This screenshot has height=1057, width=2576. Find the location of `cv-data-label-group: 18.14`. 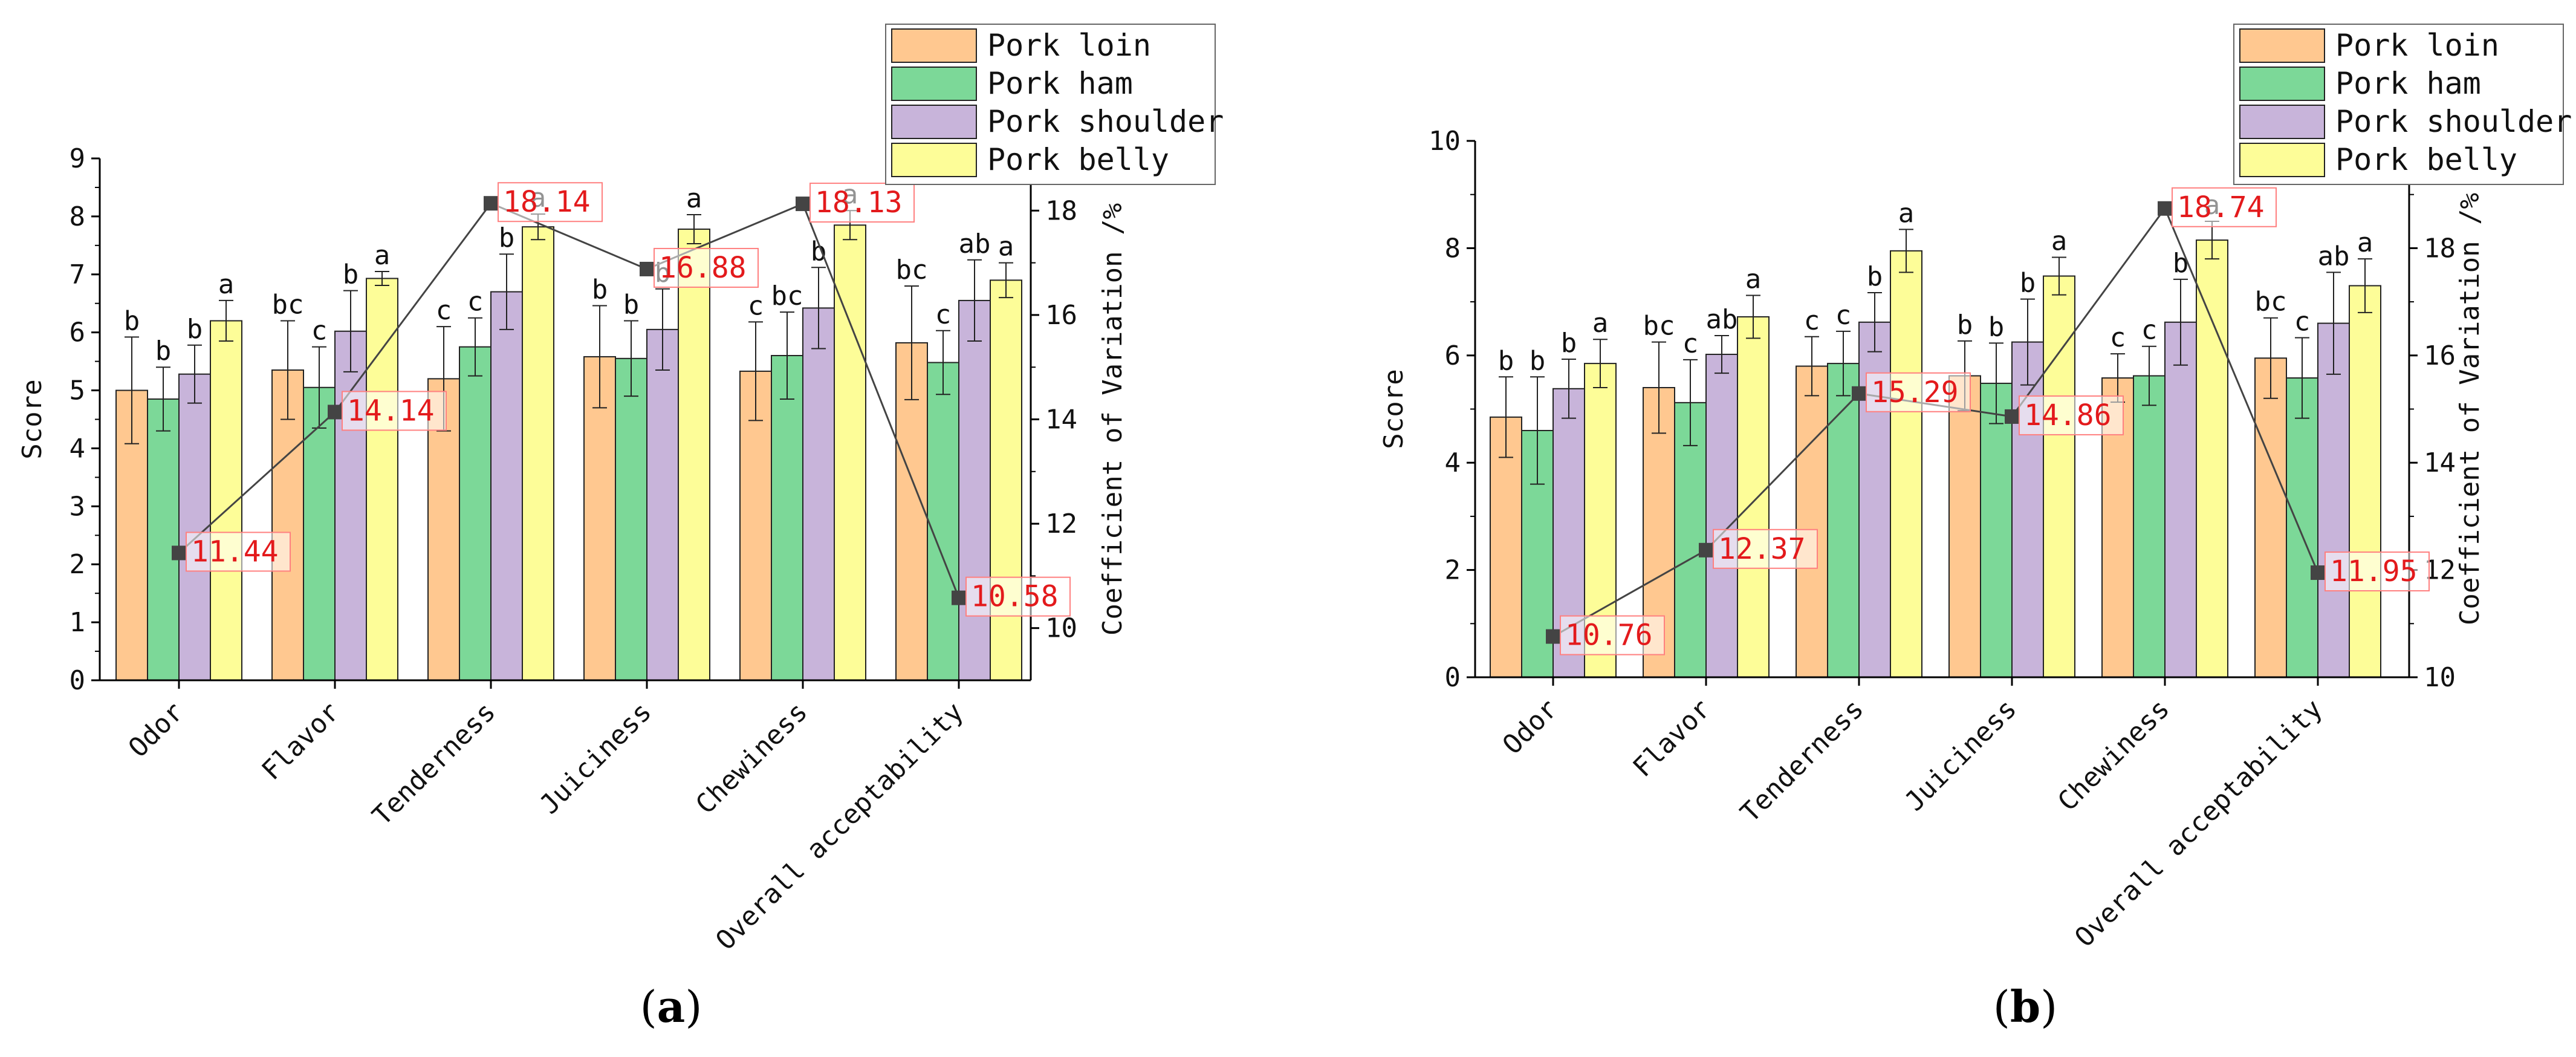

cv-data-label-group: 18.14 is located at coordinates (551, 202).